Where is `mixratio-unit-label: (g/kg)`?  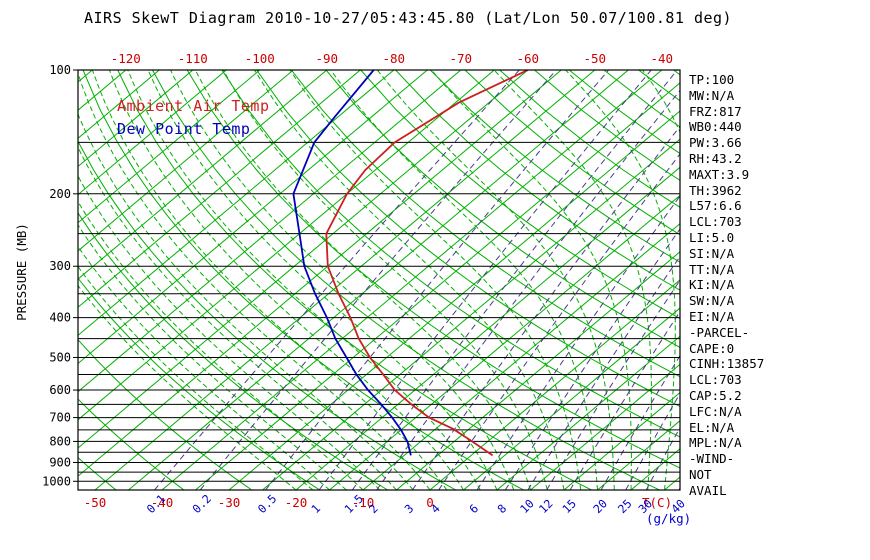
mixratio-unit-label: (g/kg) is located at coordinates (668, 518).